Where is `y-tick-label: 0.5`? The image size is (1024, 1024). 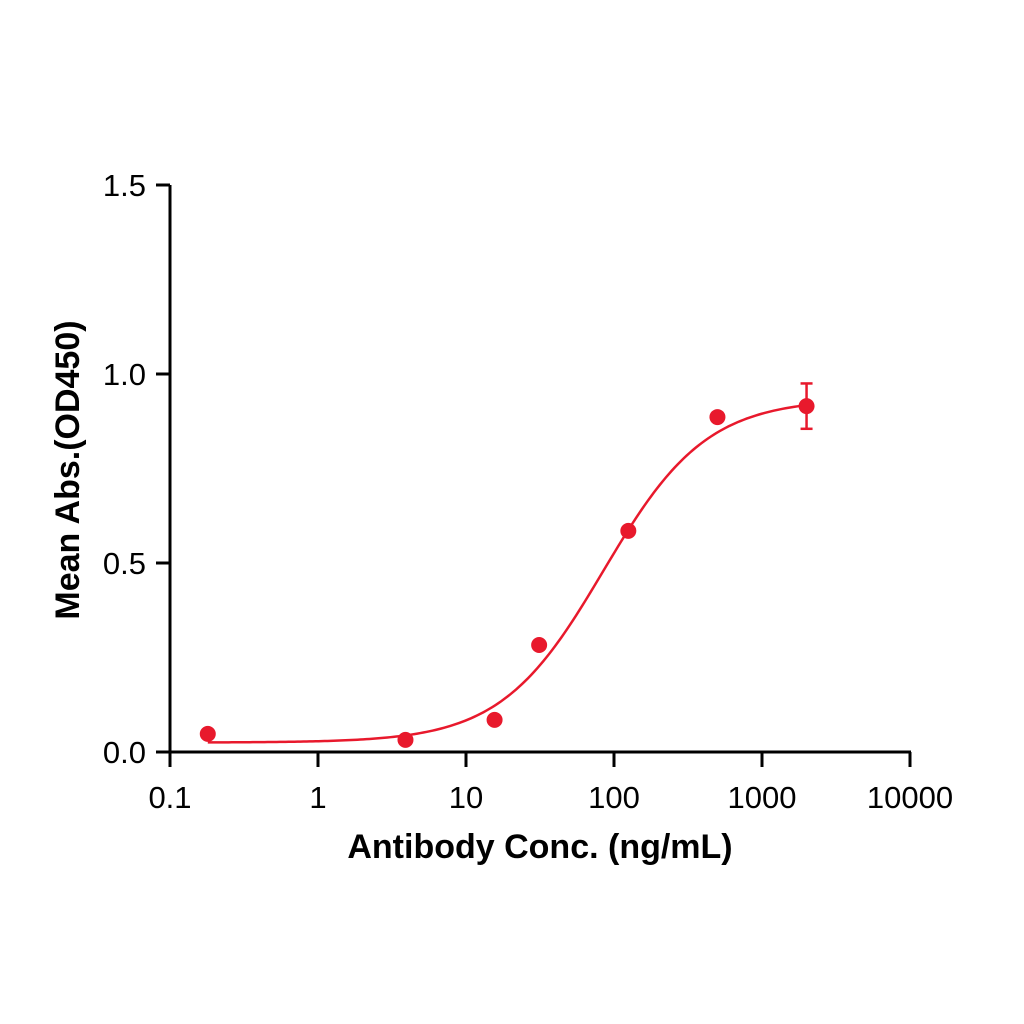
y-tick-label: 0.5 is located at coordinates (124, 563).